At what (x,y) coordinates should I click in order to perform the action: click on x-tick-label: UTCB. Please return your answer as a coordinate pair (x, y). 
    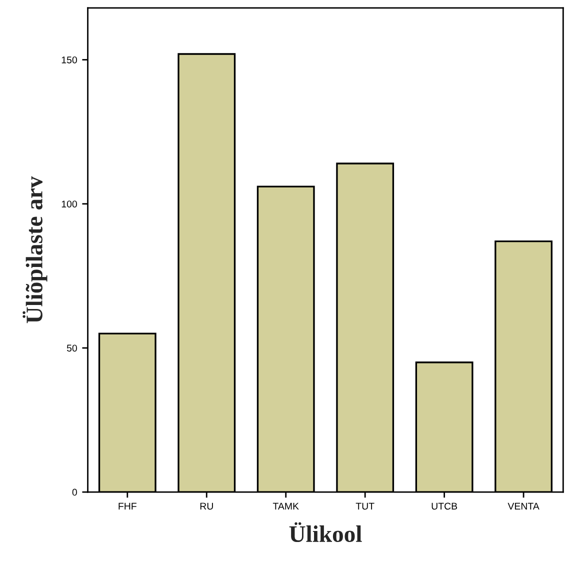
    Looking at the image, I should click on (445, 506).